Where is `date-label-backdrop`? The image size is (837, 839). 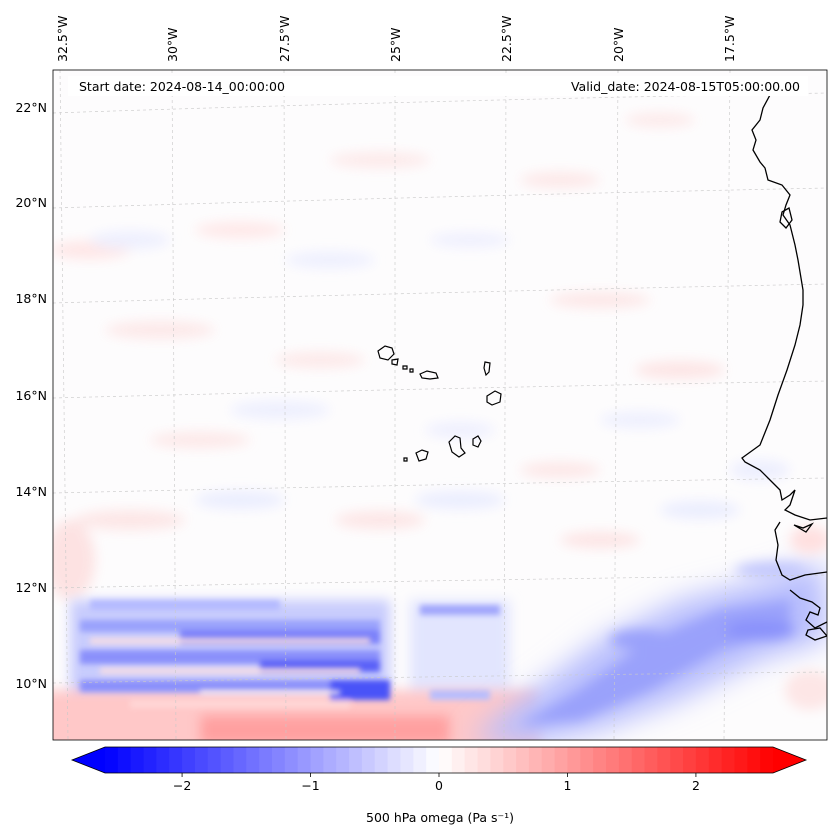 date-label-backdrop is located at coordinates (438, 86).